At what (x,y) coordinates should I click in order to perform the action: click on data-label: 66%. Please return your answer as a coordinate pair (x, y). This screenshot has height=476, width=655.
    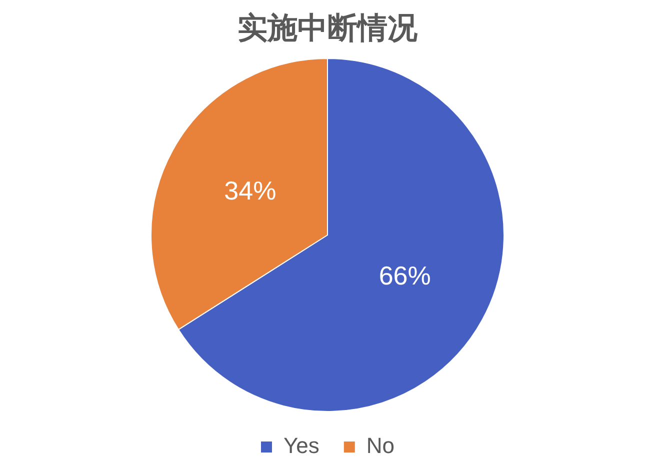
    Looking at the image, I should click on (404, 275).